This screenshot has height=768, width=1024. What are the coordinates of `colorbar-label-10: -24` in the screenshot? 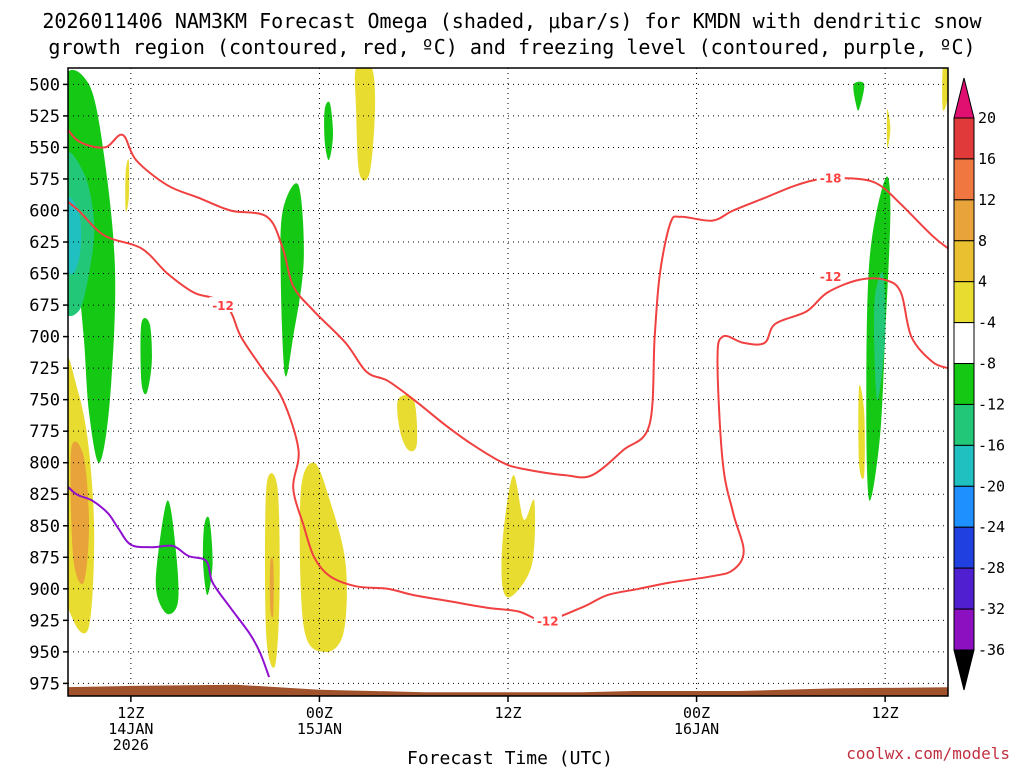 It's located at (991, 527).